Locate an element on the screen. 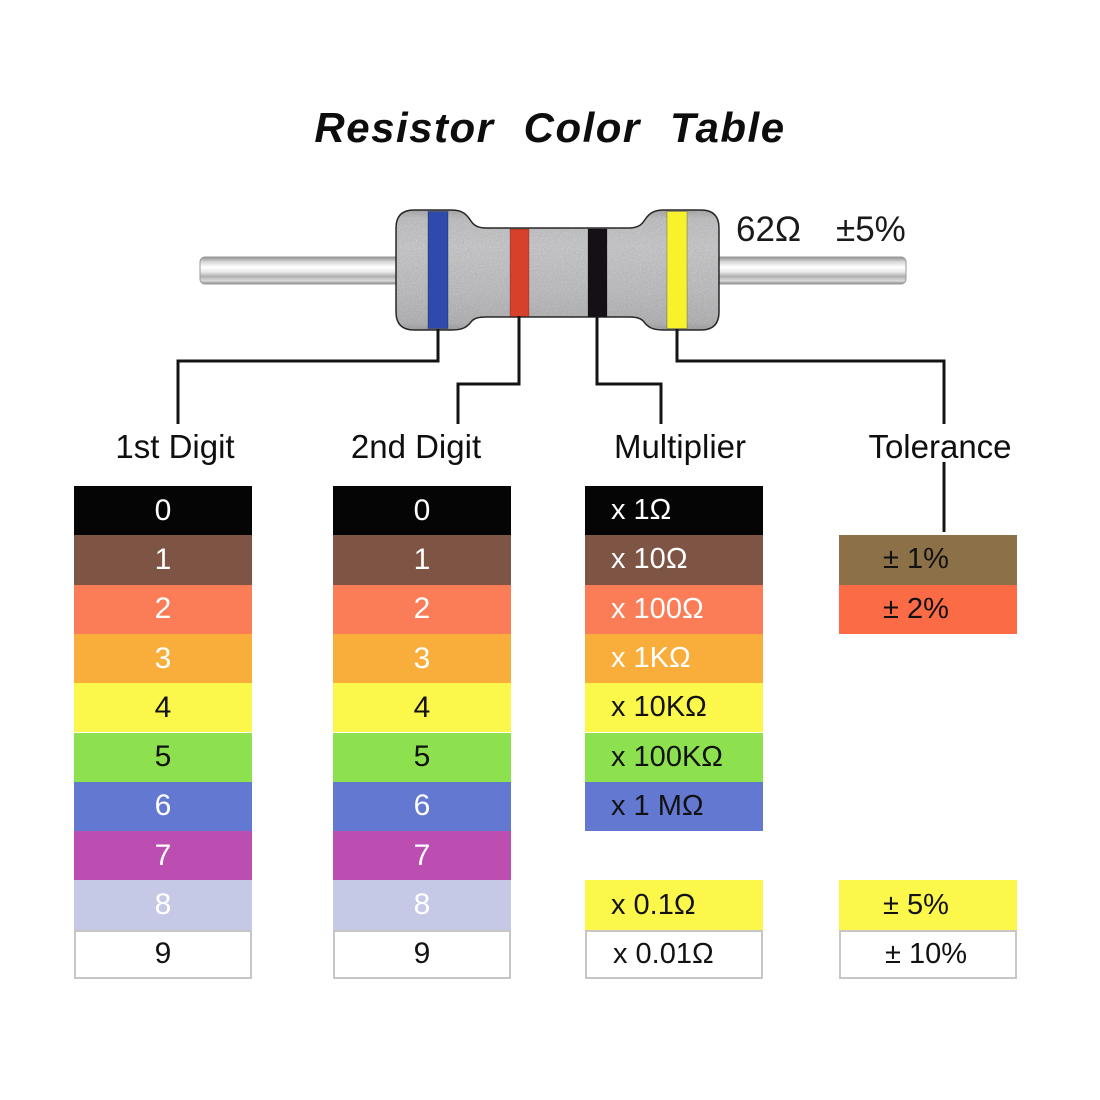 This screenshot has height=1100, width=1100. resistor-value-label: 62Ω is located at coordinates (768, 229).